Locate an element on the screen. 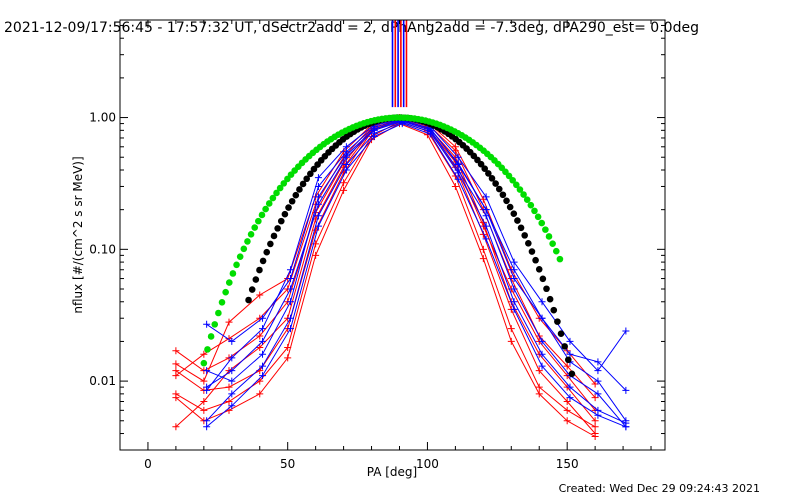 This screenshot has height=500, width=800. y-tick-label: 0.10 is located at coordinates (102, 249).